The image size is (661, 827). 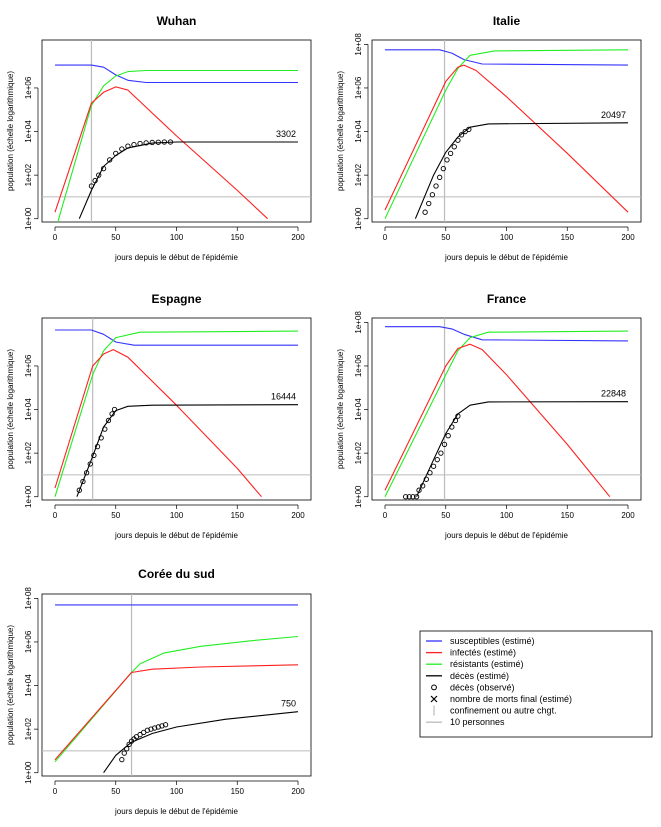 I want to click on legend-item: nombre de morts final (estimé), so click(x=501, y=699).